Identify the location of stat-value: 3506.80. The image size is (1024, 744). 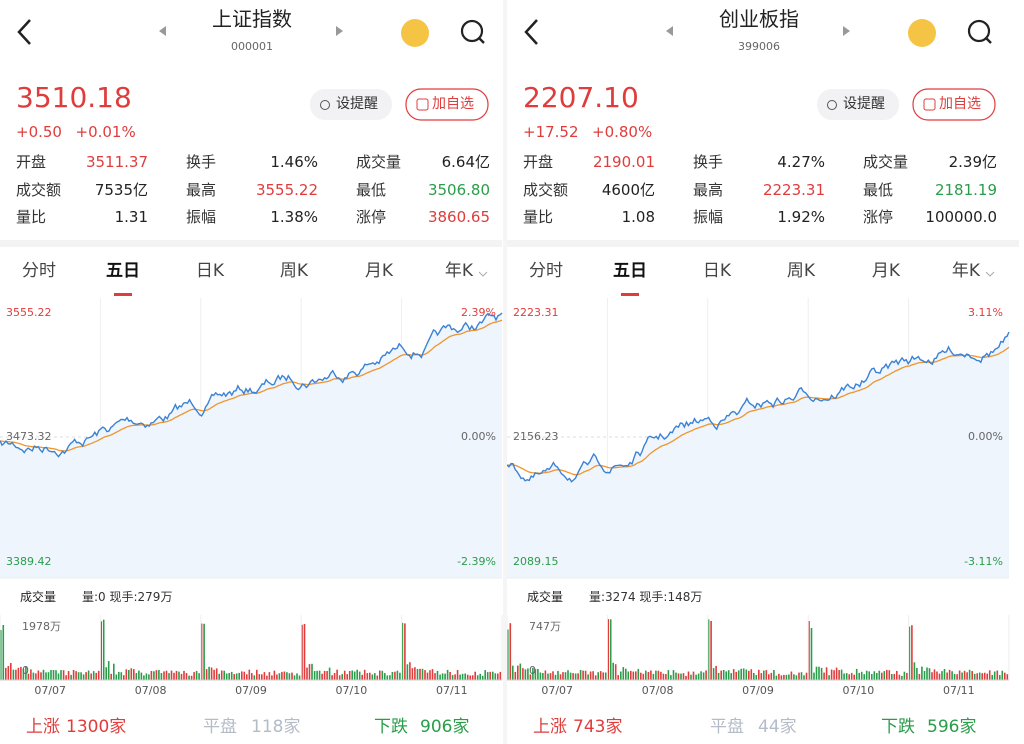
(458, 189).